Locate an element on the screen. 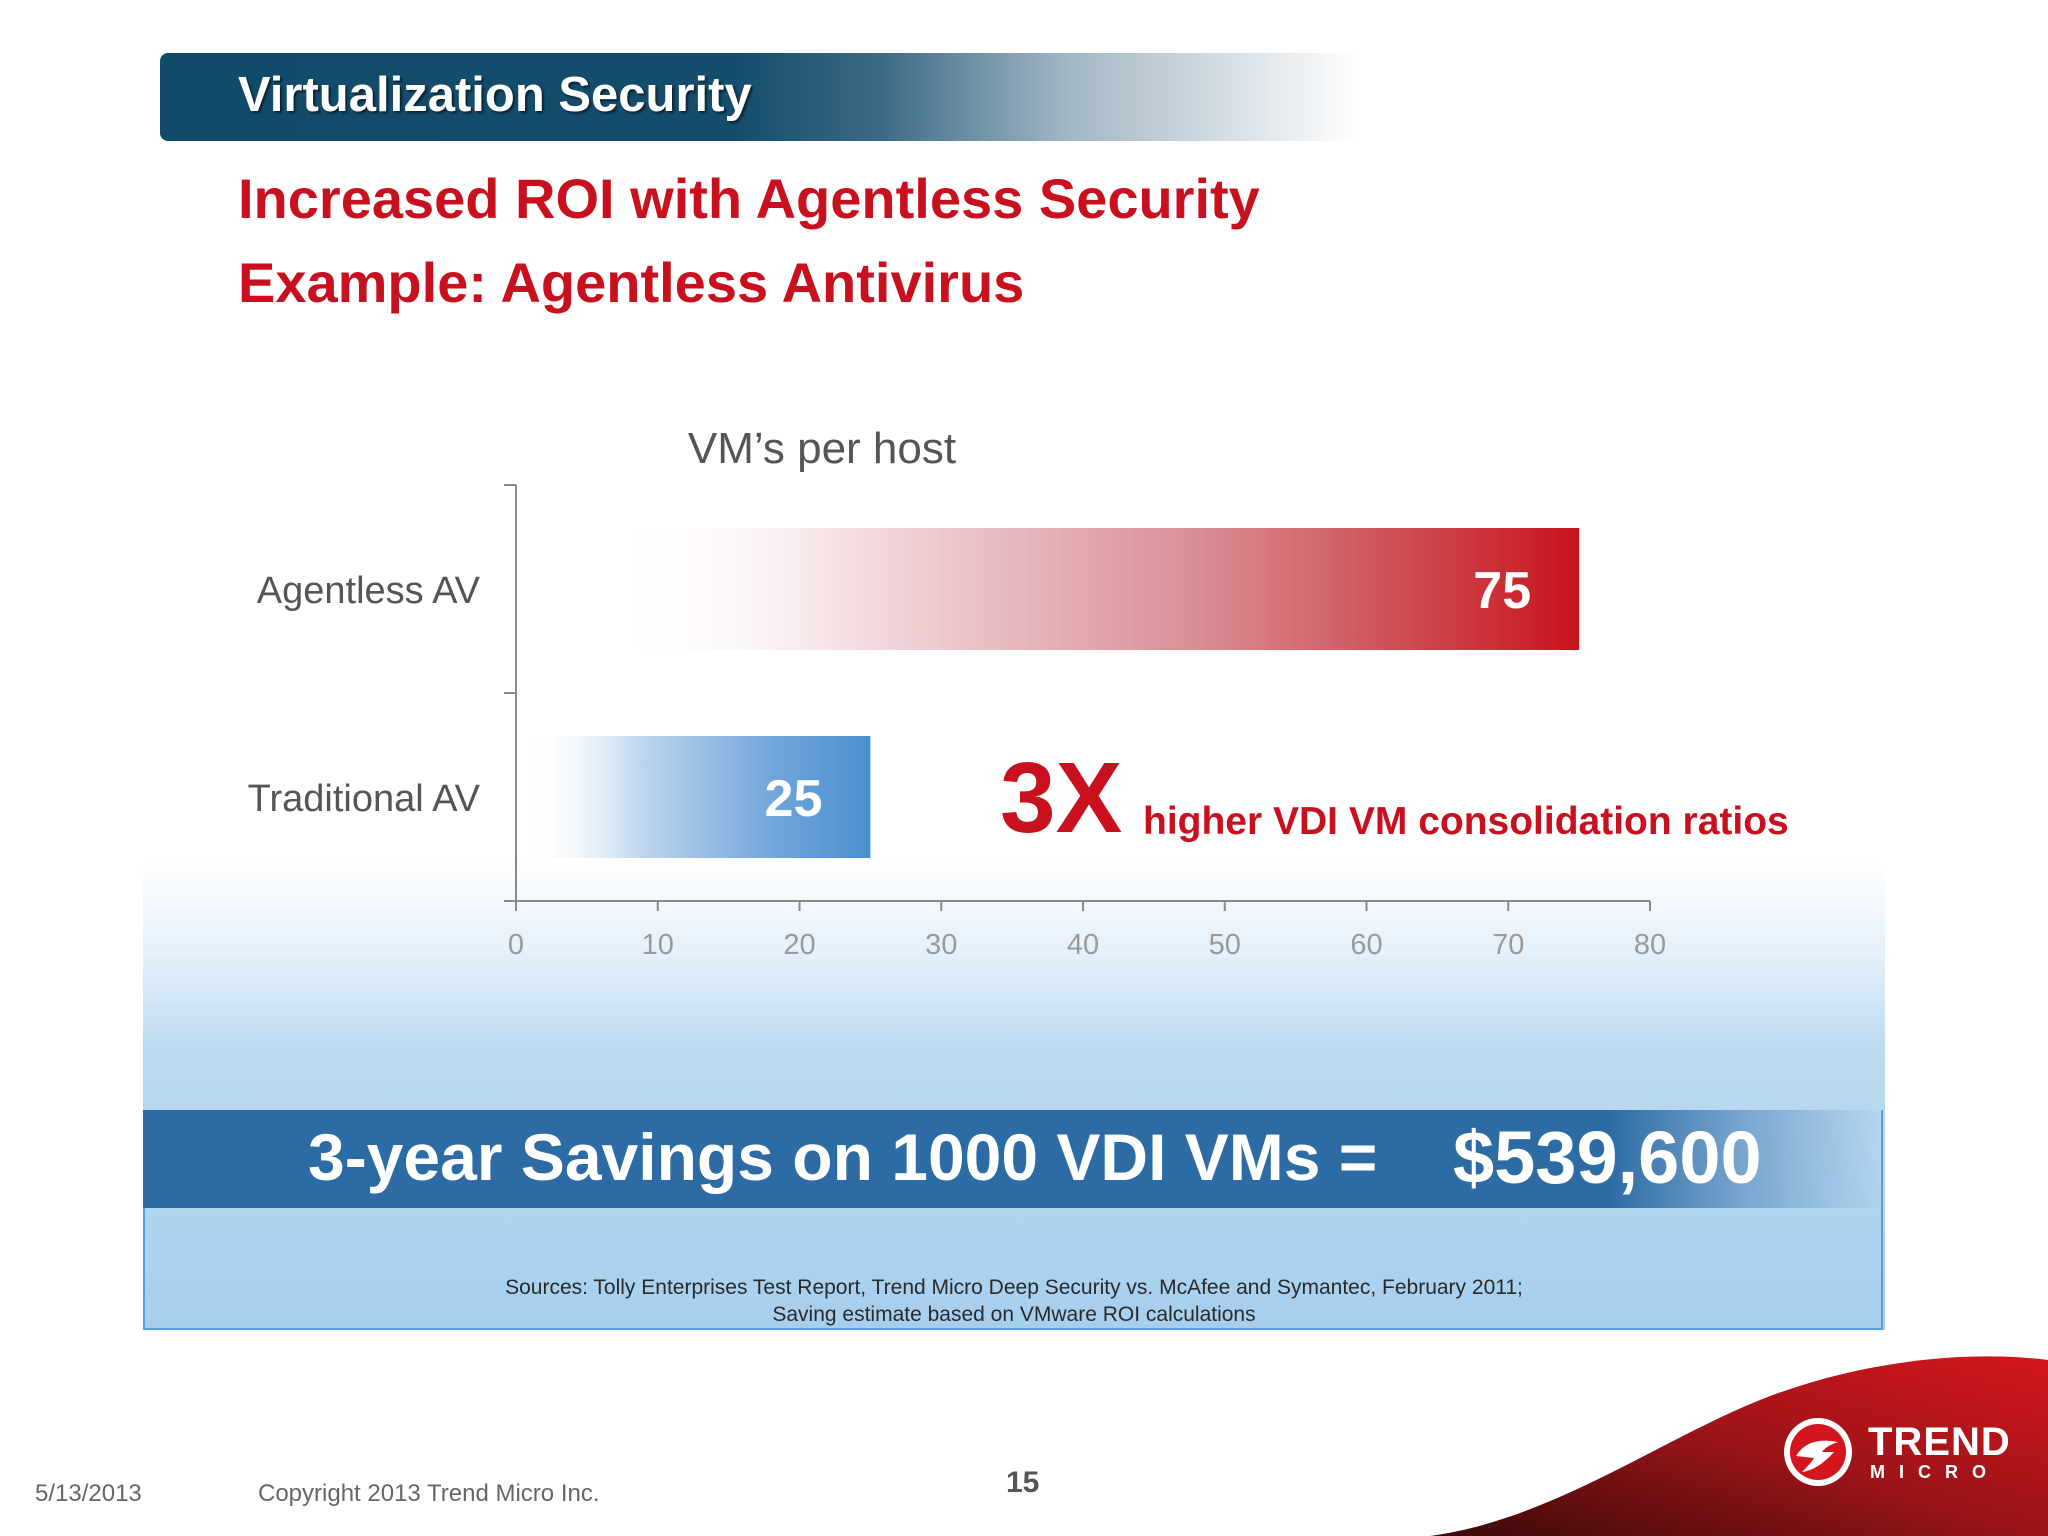  bar-traditional-av is located at coordinates (695, 797).